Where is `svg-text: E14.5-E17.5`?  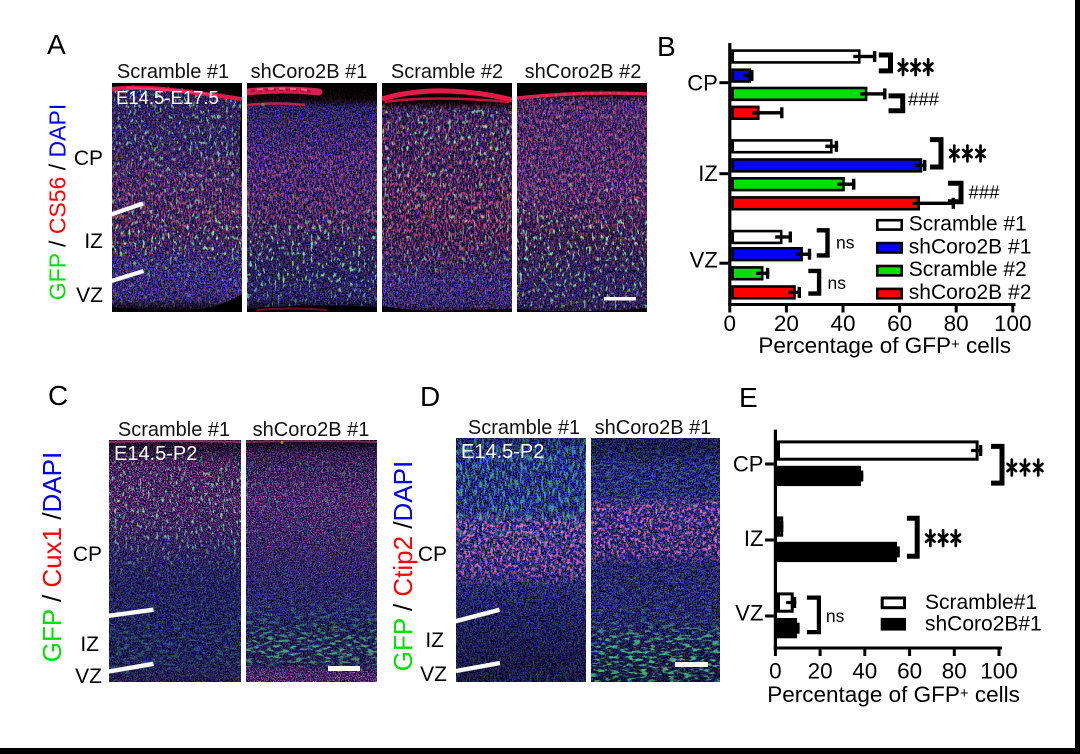 svg-text: E14.5-E17.5 is located at coordinates (167, 97).